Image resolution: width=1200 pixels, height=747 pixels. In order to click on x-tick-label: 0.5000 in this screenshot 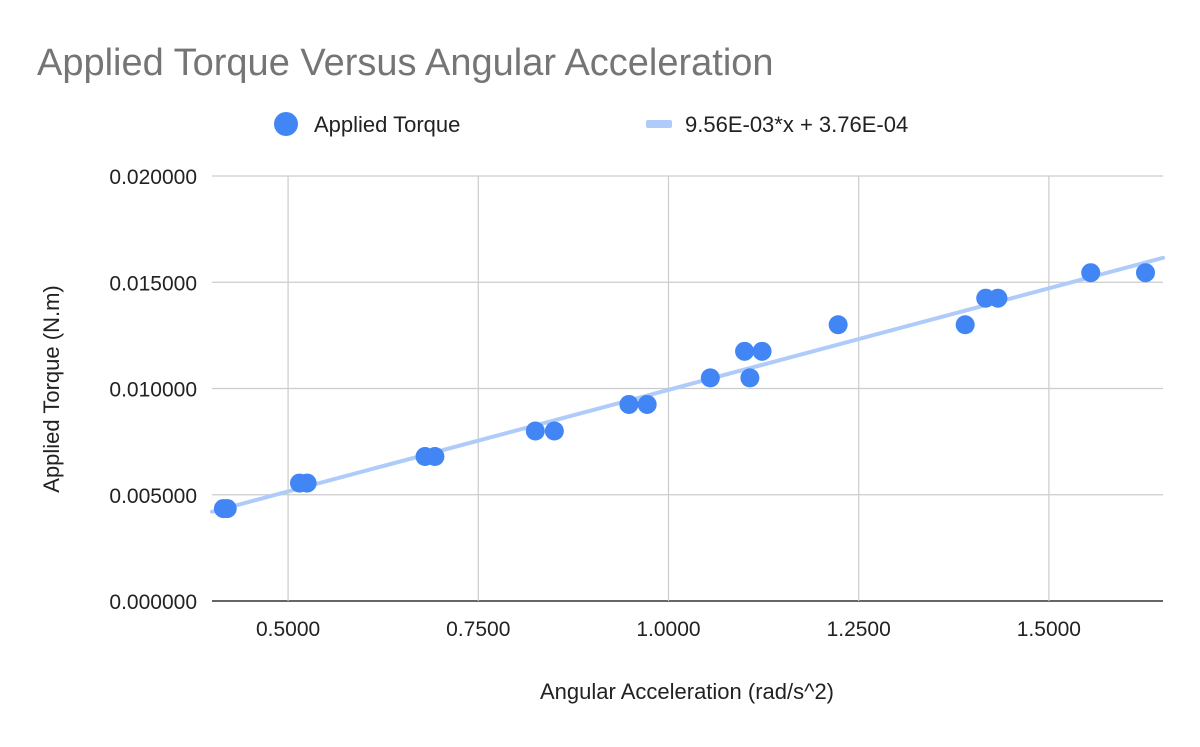, I will do `click(288, 629)`.